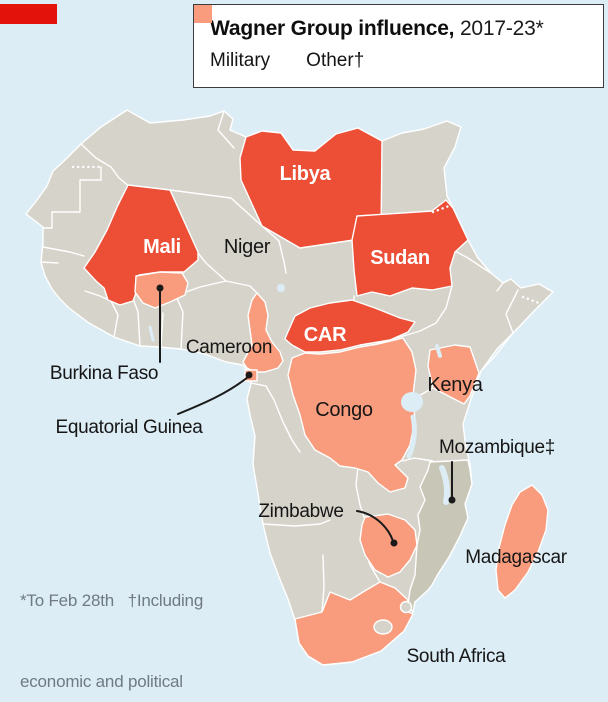  What do you see at coordinates (213, 395) in the screenshot?
I see `leader-equatorial-guinea` at bounding box center [213, 395].